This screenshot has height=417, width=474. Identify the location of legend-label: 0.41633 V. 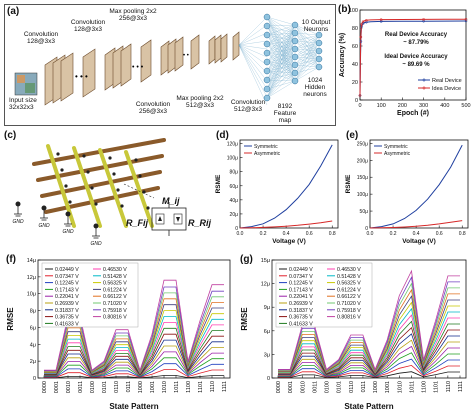
(67, 324).